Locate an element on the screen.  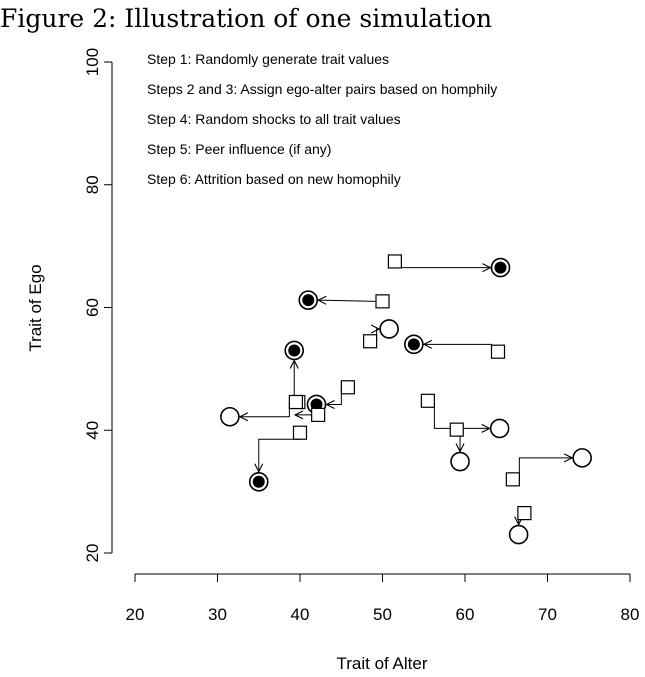
legend-line: Step 6: Attrition based on new homophily is located at coordinates (274, 179).